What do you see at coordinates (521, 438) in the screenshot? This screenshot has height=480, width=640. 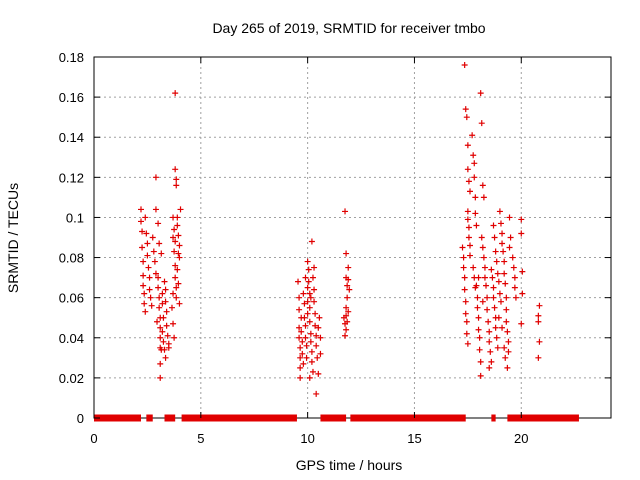 I see `x-tick-label: 20` at bounding box center [521, 438].